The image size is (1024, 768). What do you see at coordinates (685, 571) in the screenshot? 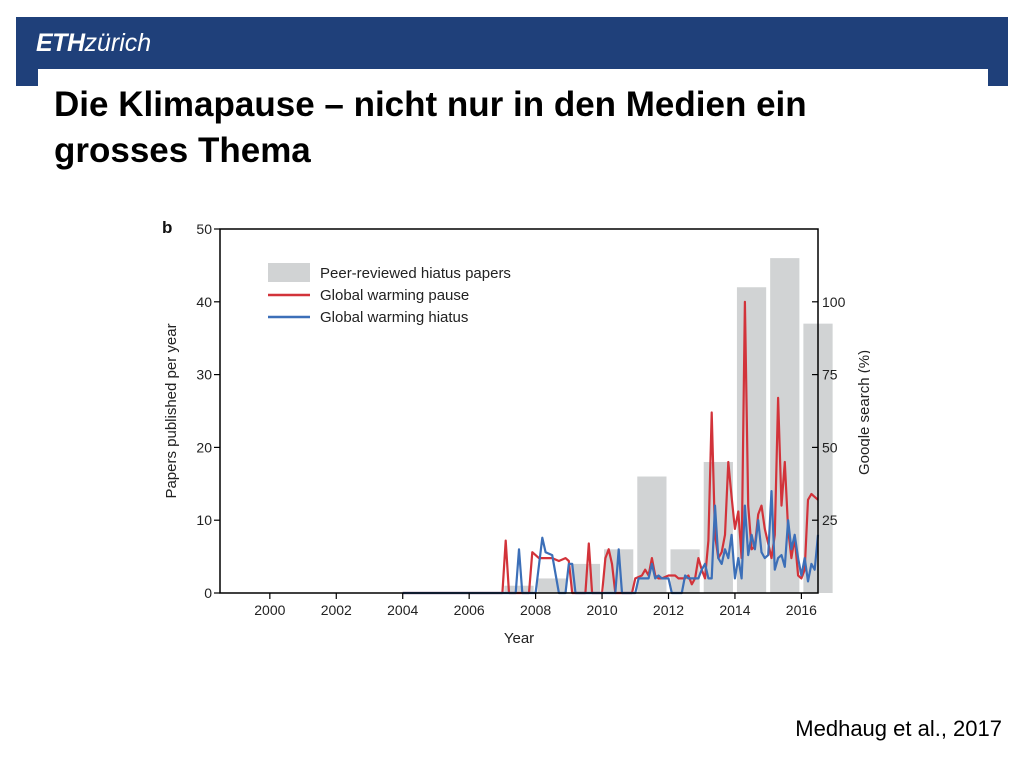
I see `bar-2012` at bounding box center [685, 571].